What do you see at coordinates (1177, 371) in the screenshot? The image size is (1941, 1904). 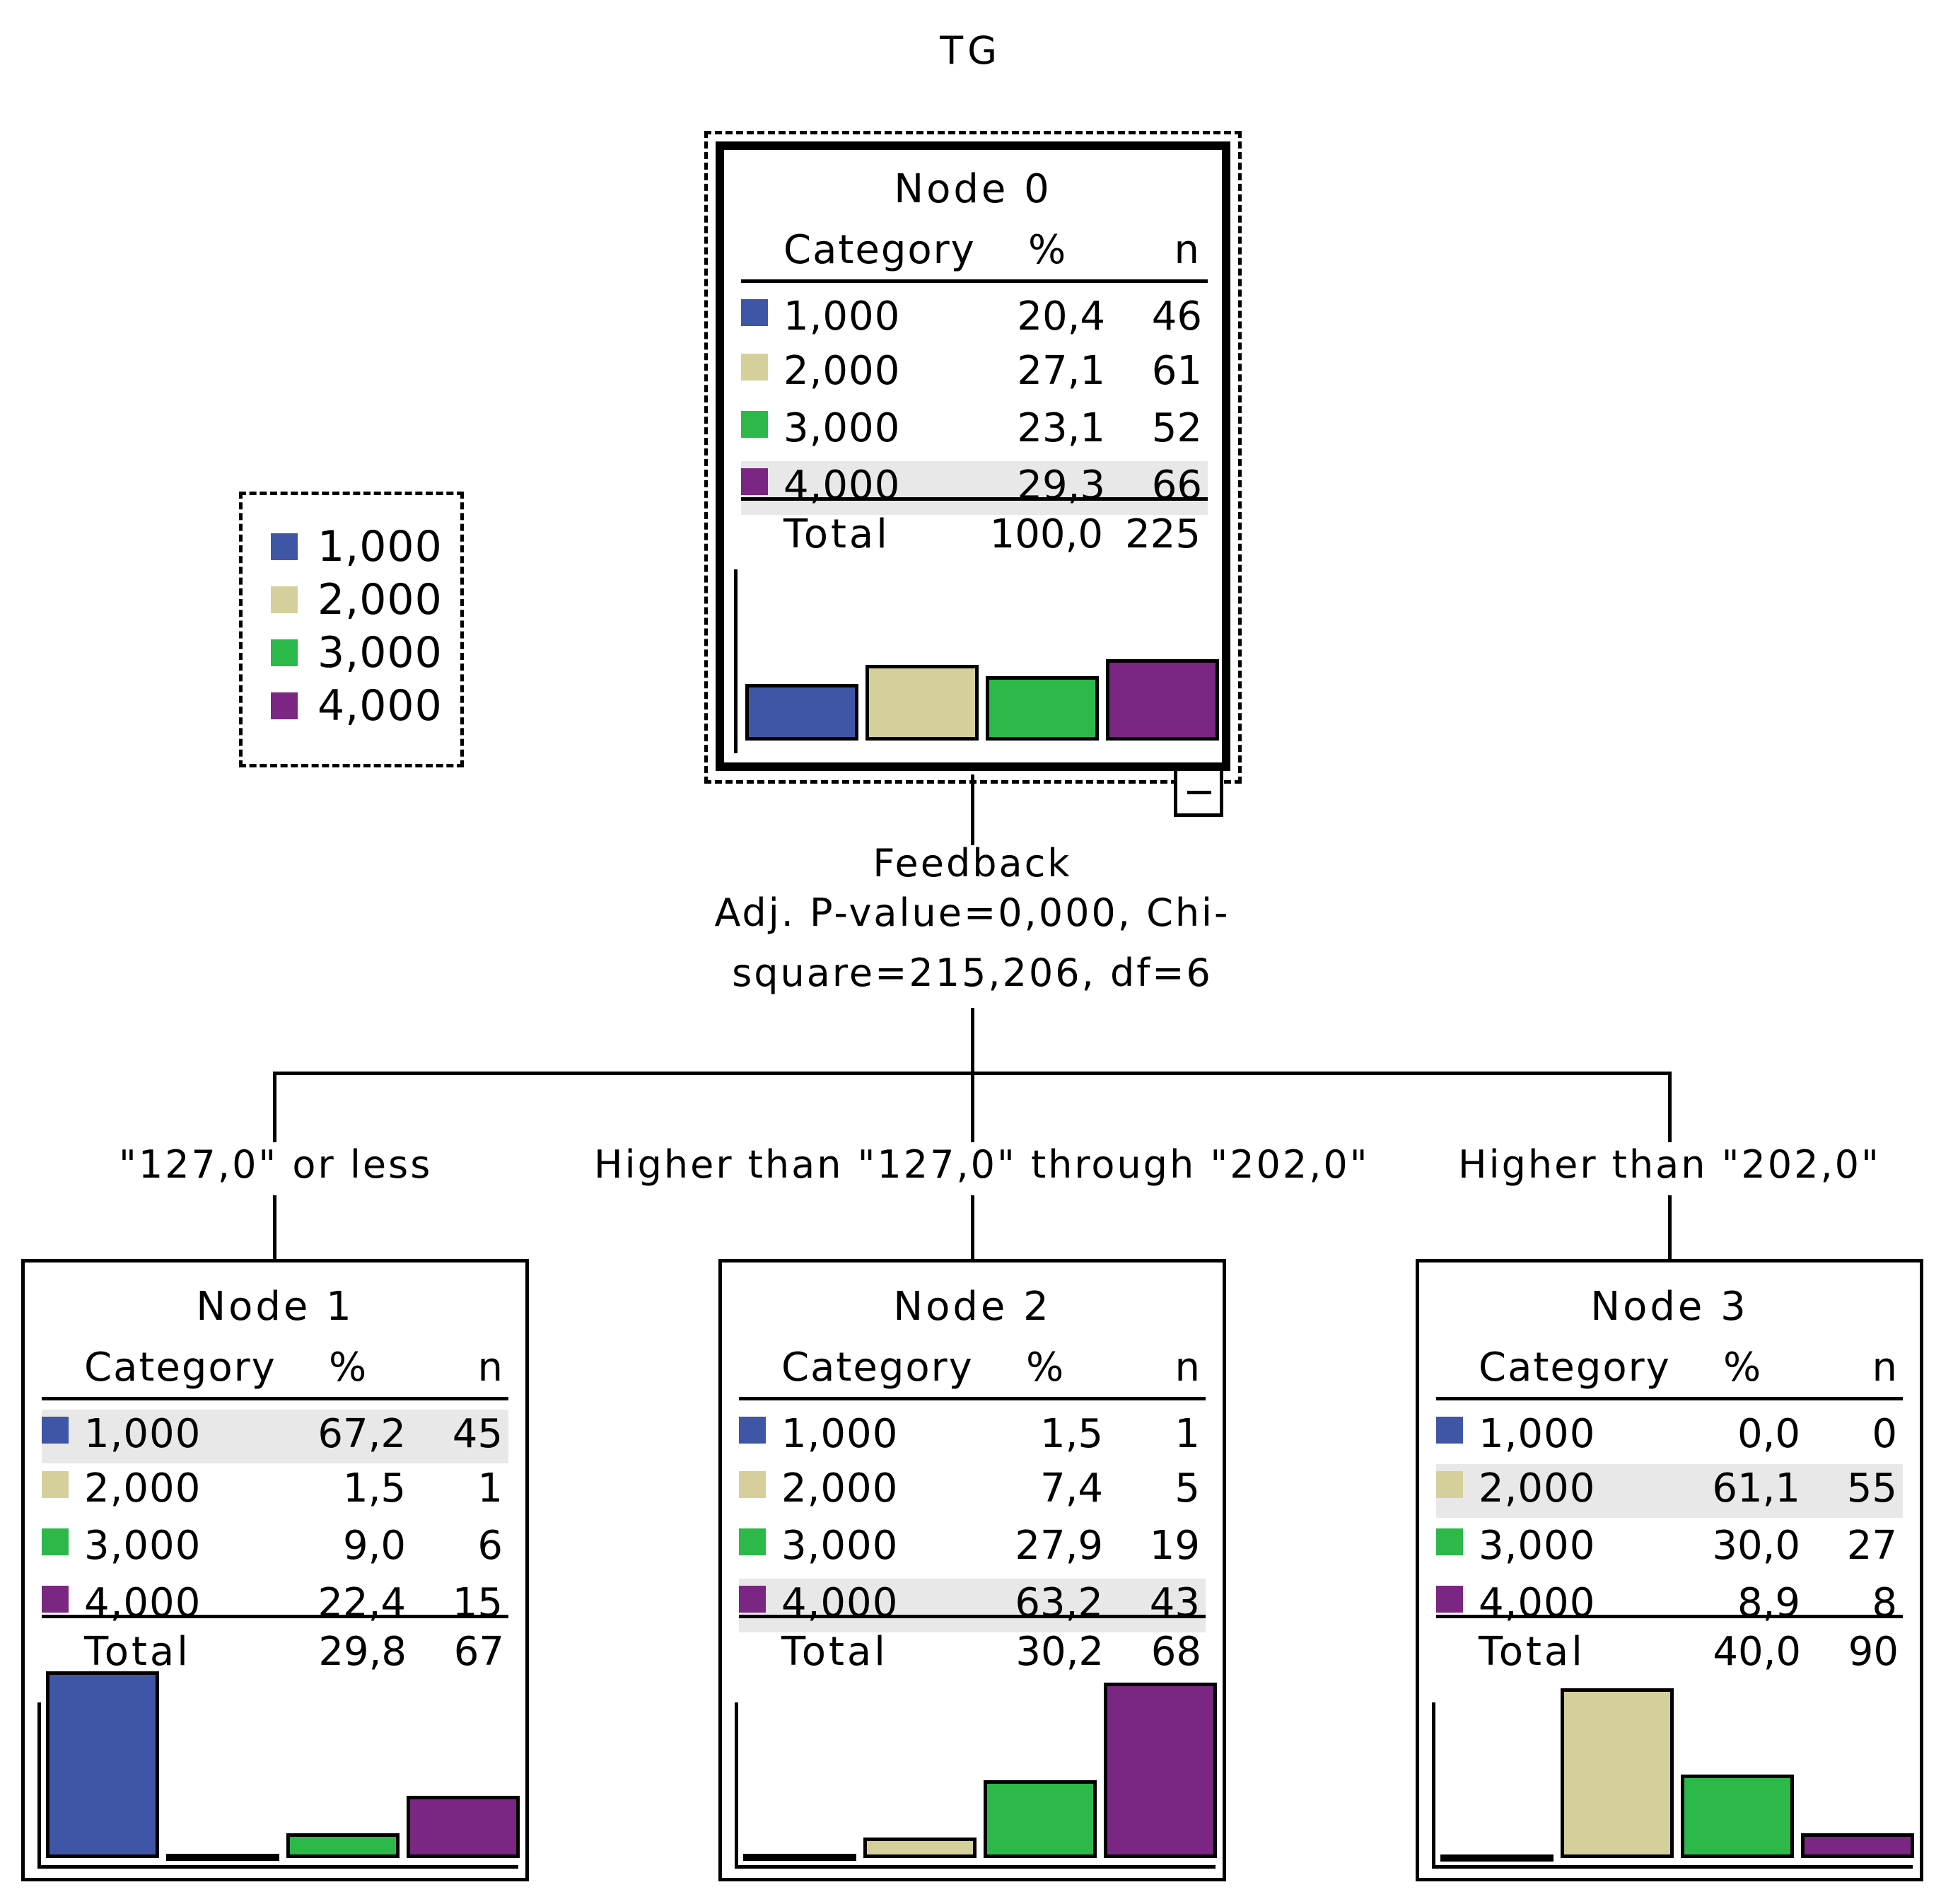 I see `category-count: 61` at bounding box center [1177, 371].